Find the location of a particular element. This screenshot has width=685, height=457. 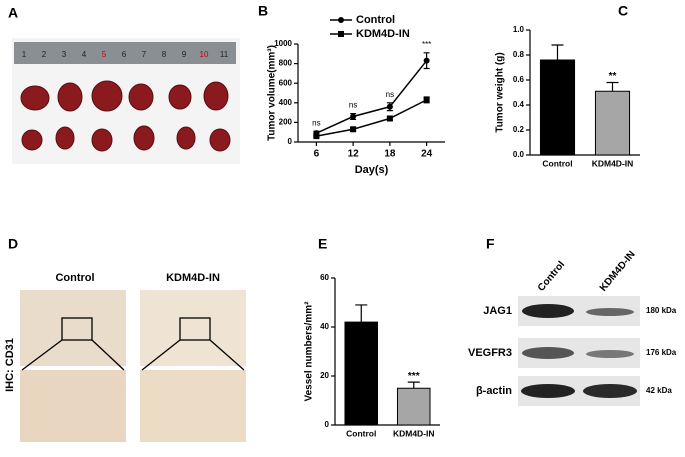

panel-letter: C is located at coordinates (623, 11).